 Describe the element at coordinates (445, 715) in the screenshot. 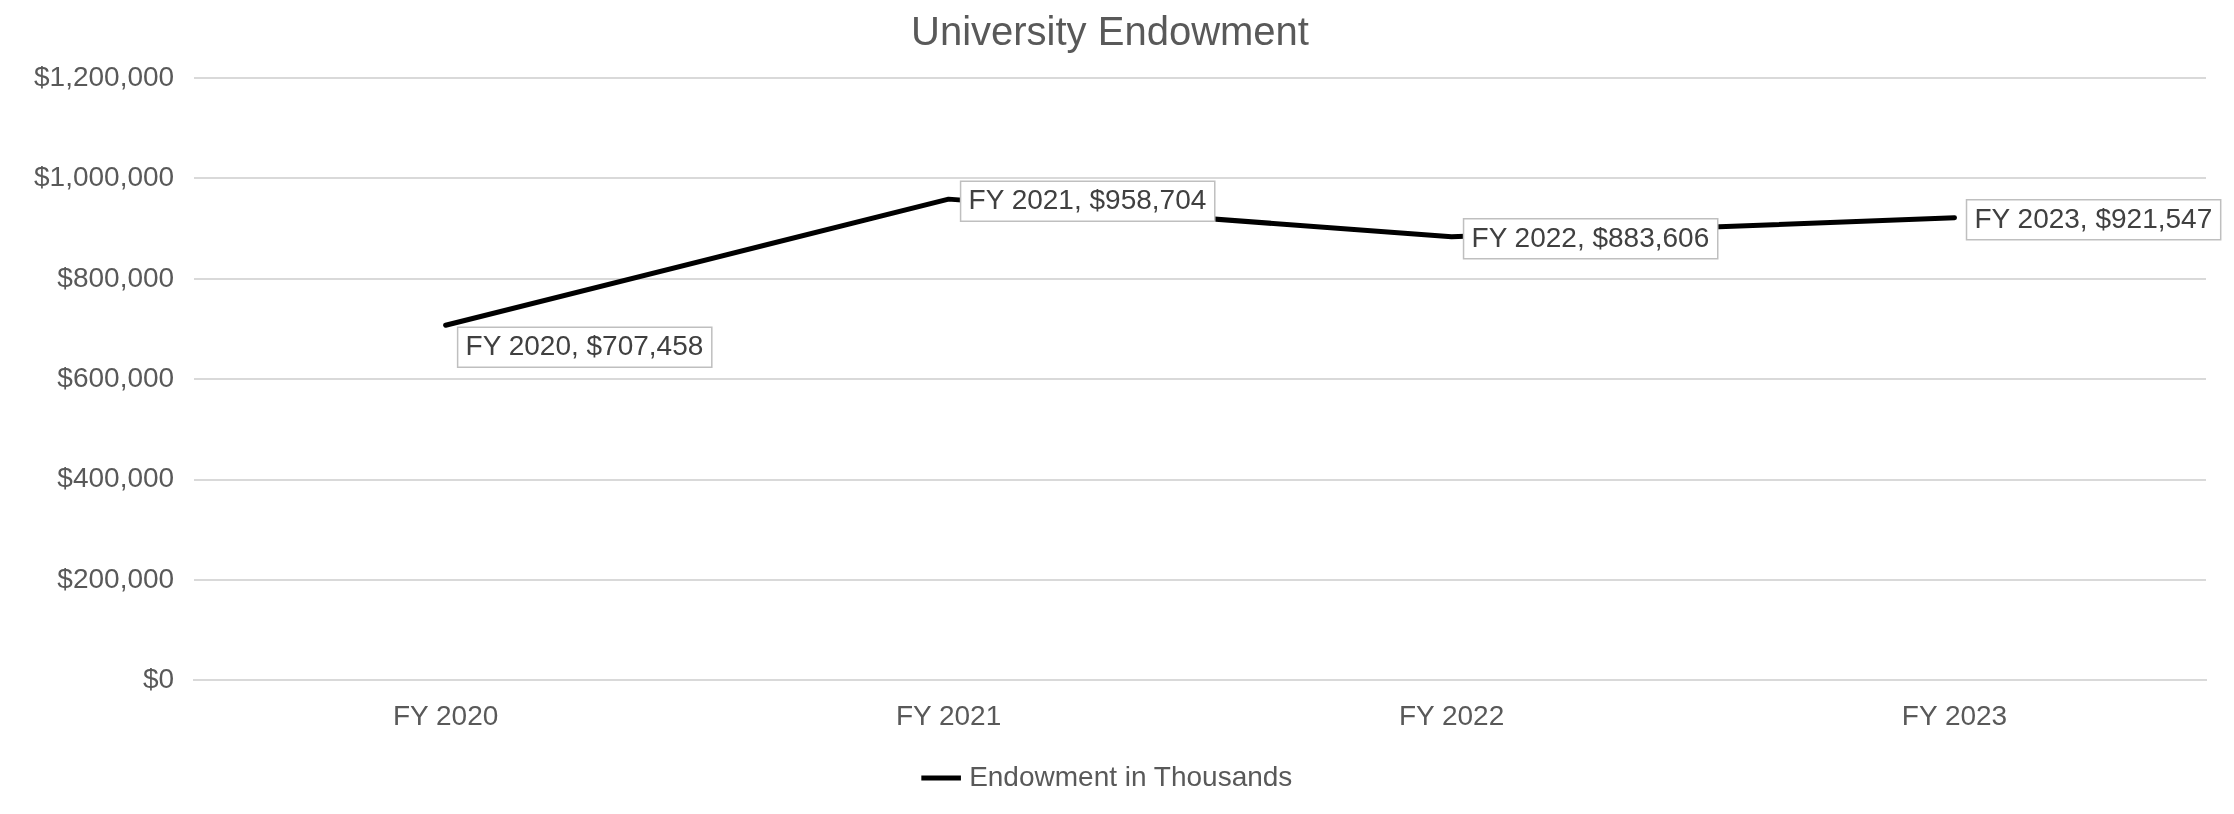

I see `x-tick-label: FY 2020` at that location.